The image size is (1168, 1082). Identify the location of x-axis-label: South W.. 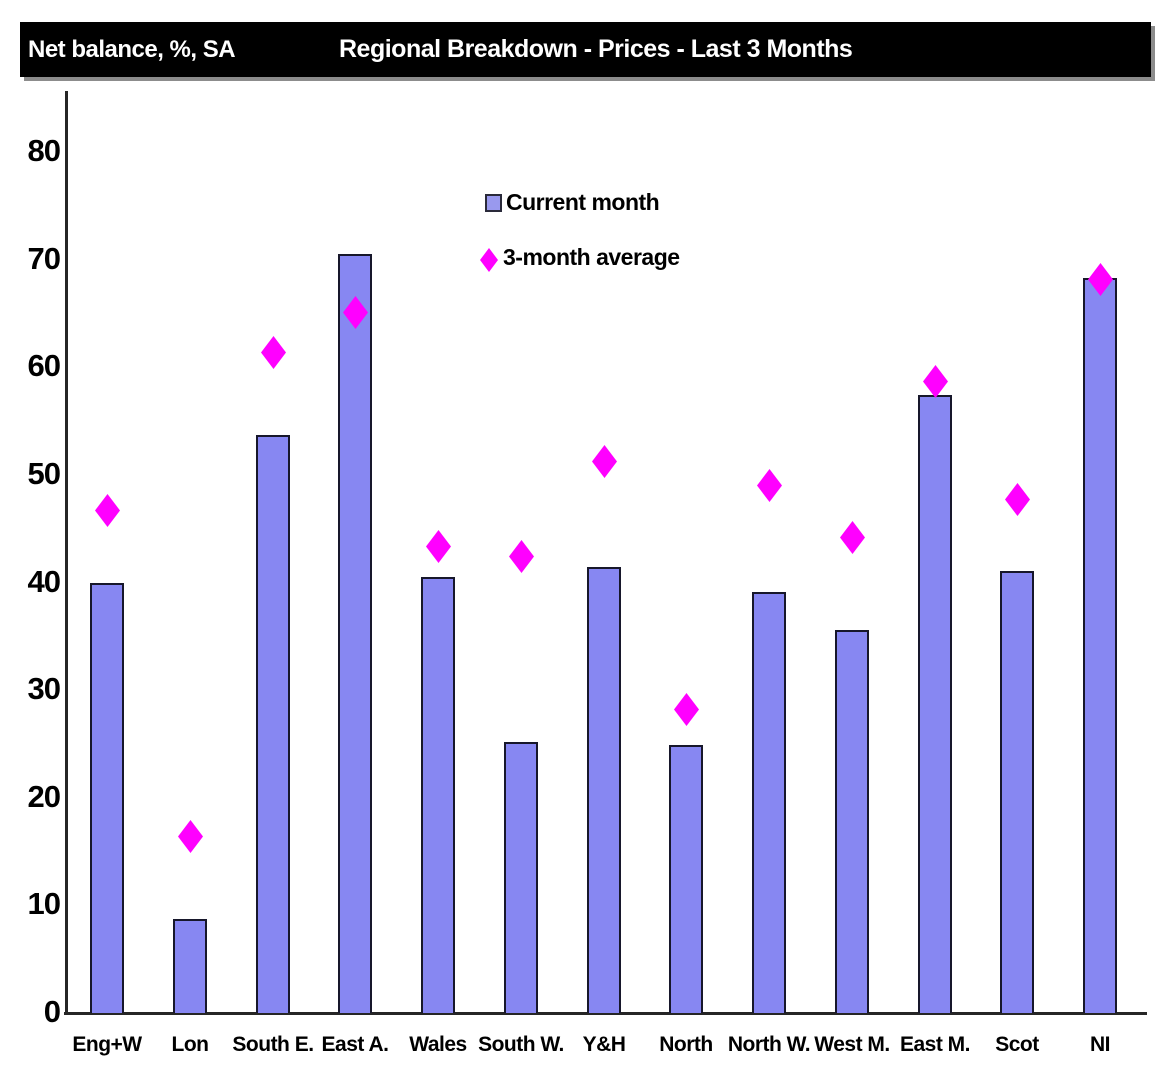
(521, 1044).